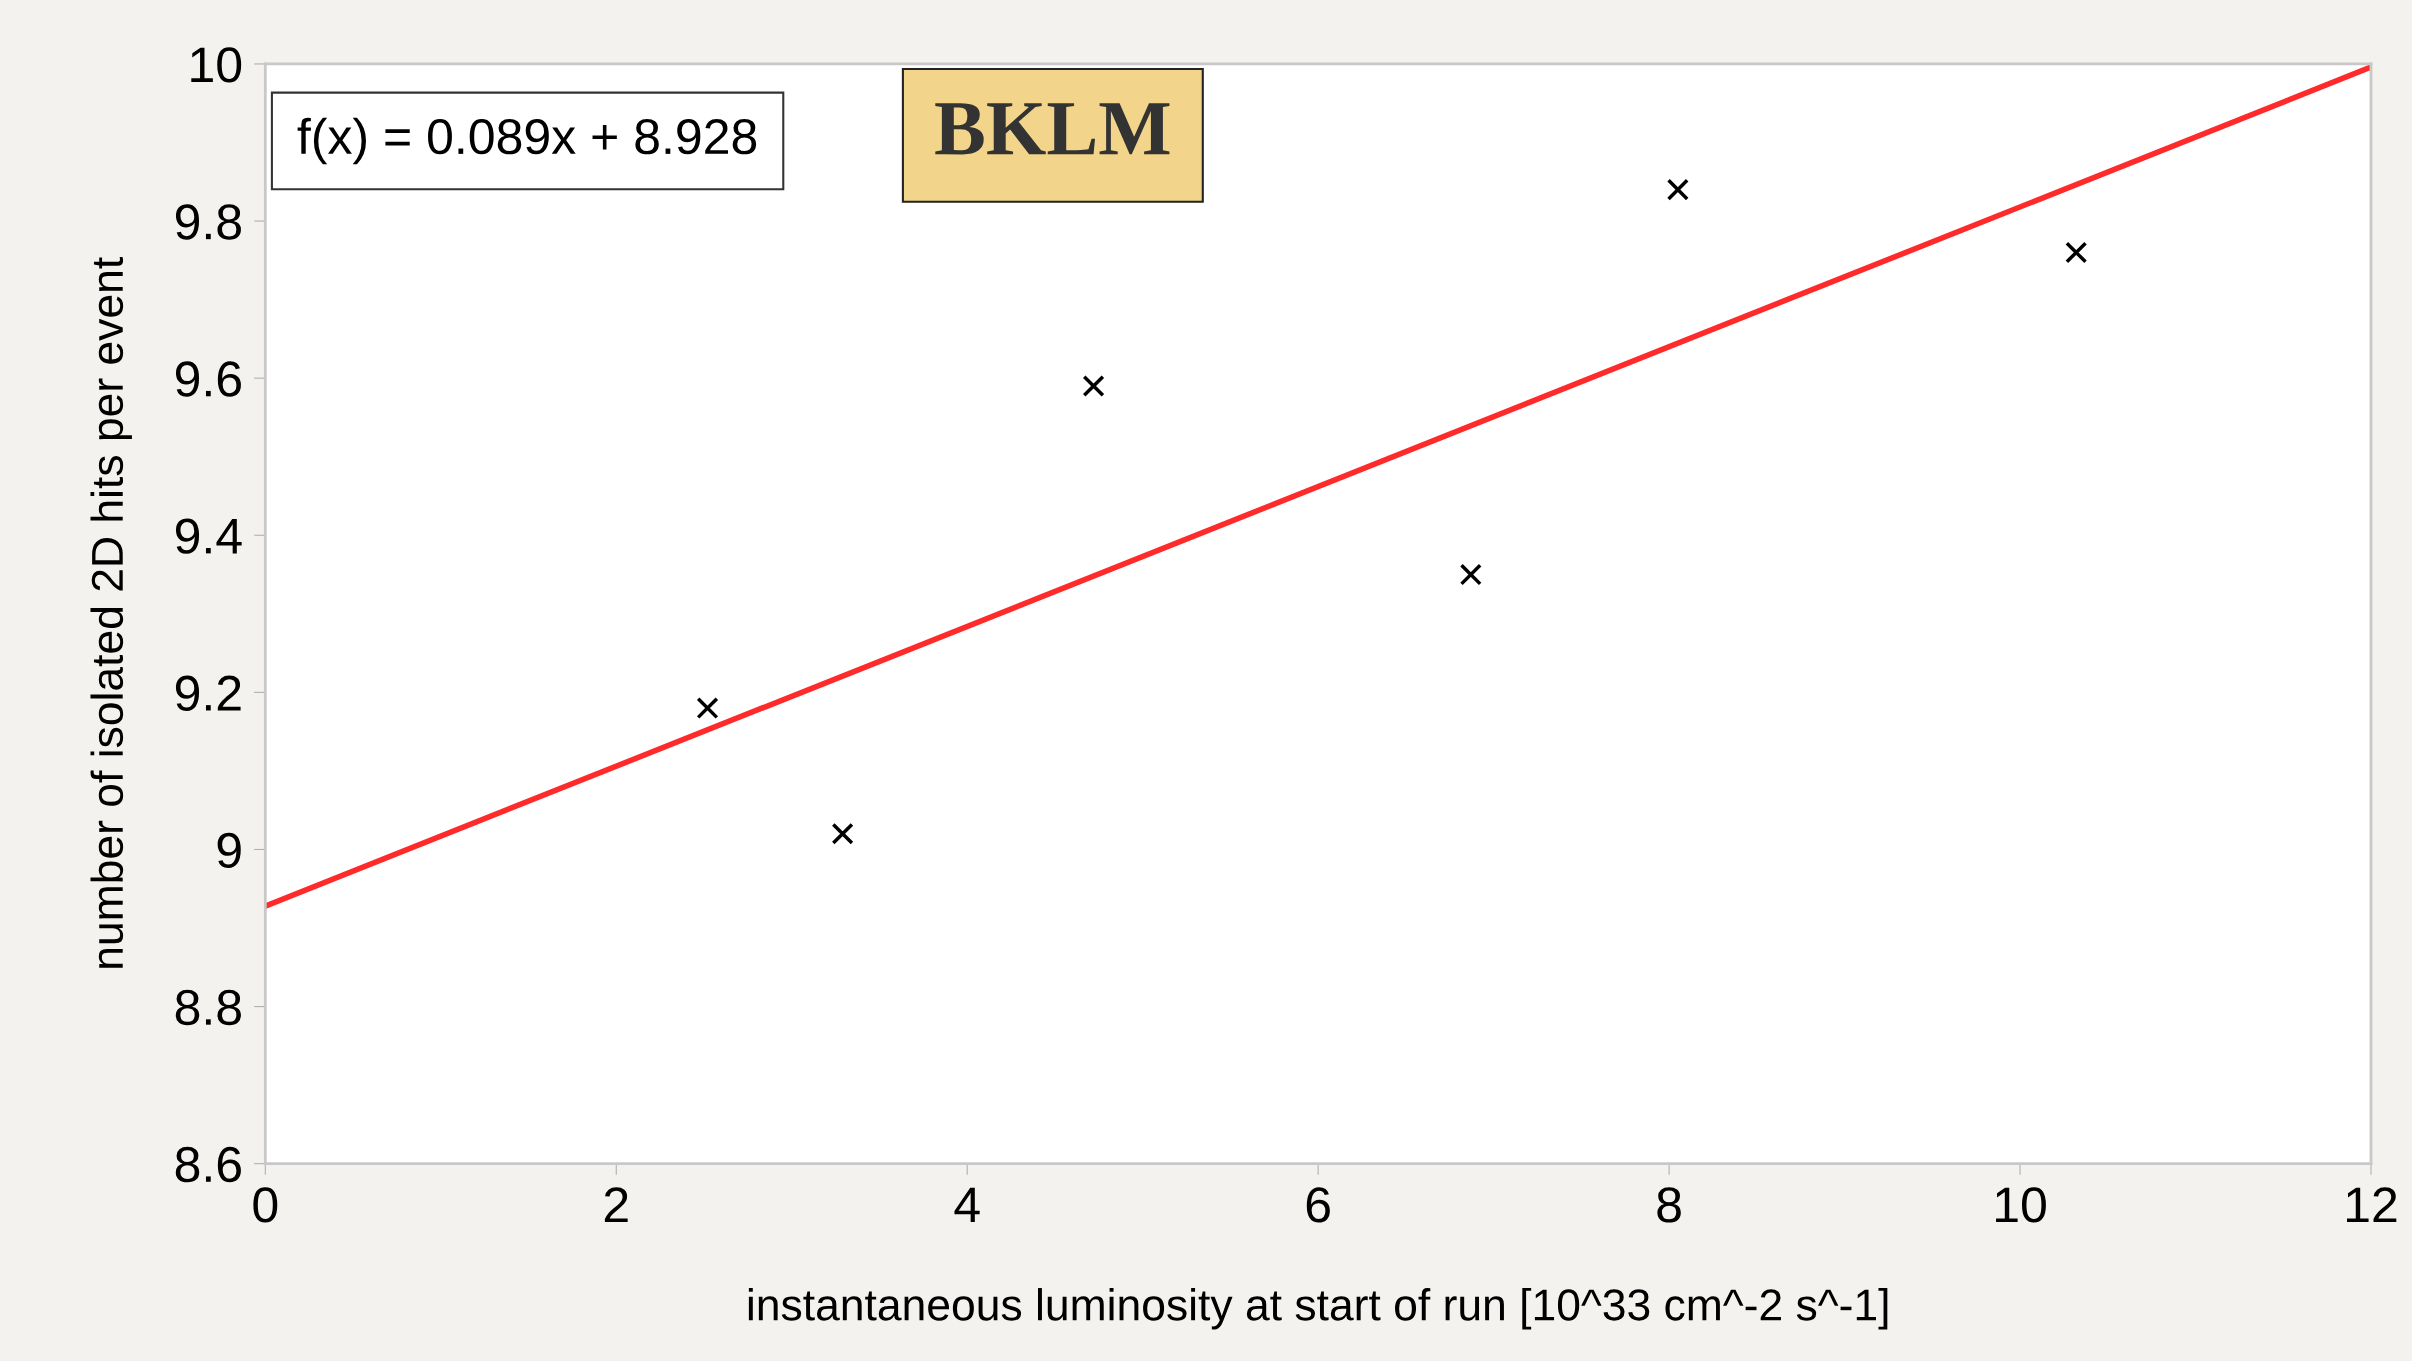  Describe the element at coordinates (1052, 129) in the screenshot. I see `annotation: BKLM` at that location.